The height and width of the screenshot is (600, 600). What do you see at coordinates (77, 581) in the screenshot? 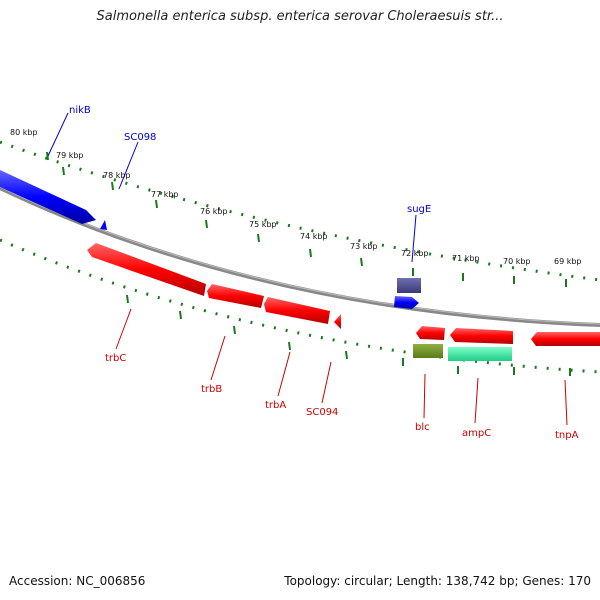
I see `accession-label: Accession: NC_006856` at bounding box center [77, 581].